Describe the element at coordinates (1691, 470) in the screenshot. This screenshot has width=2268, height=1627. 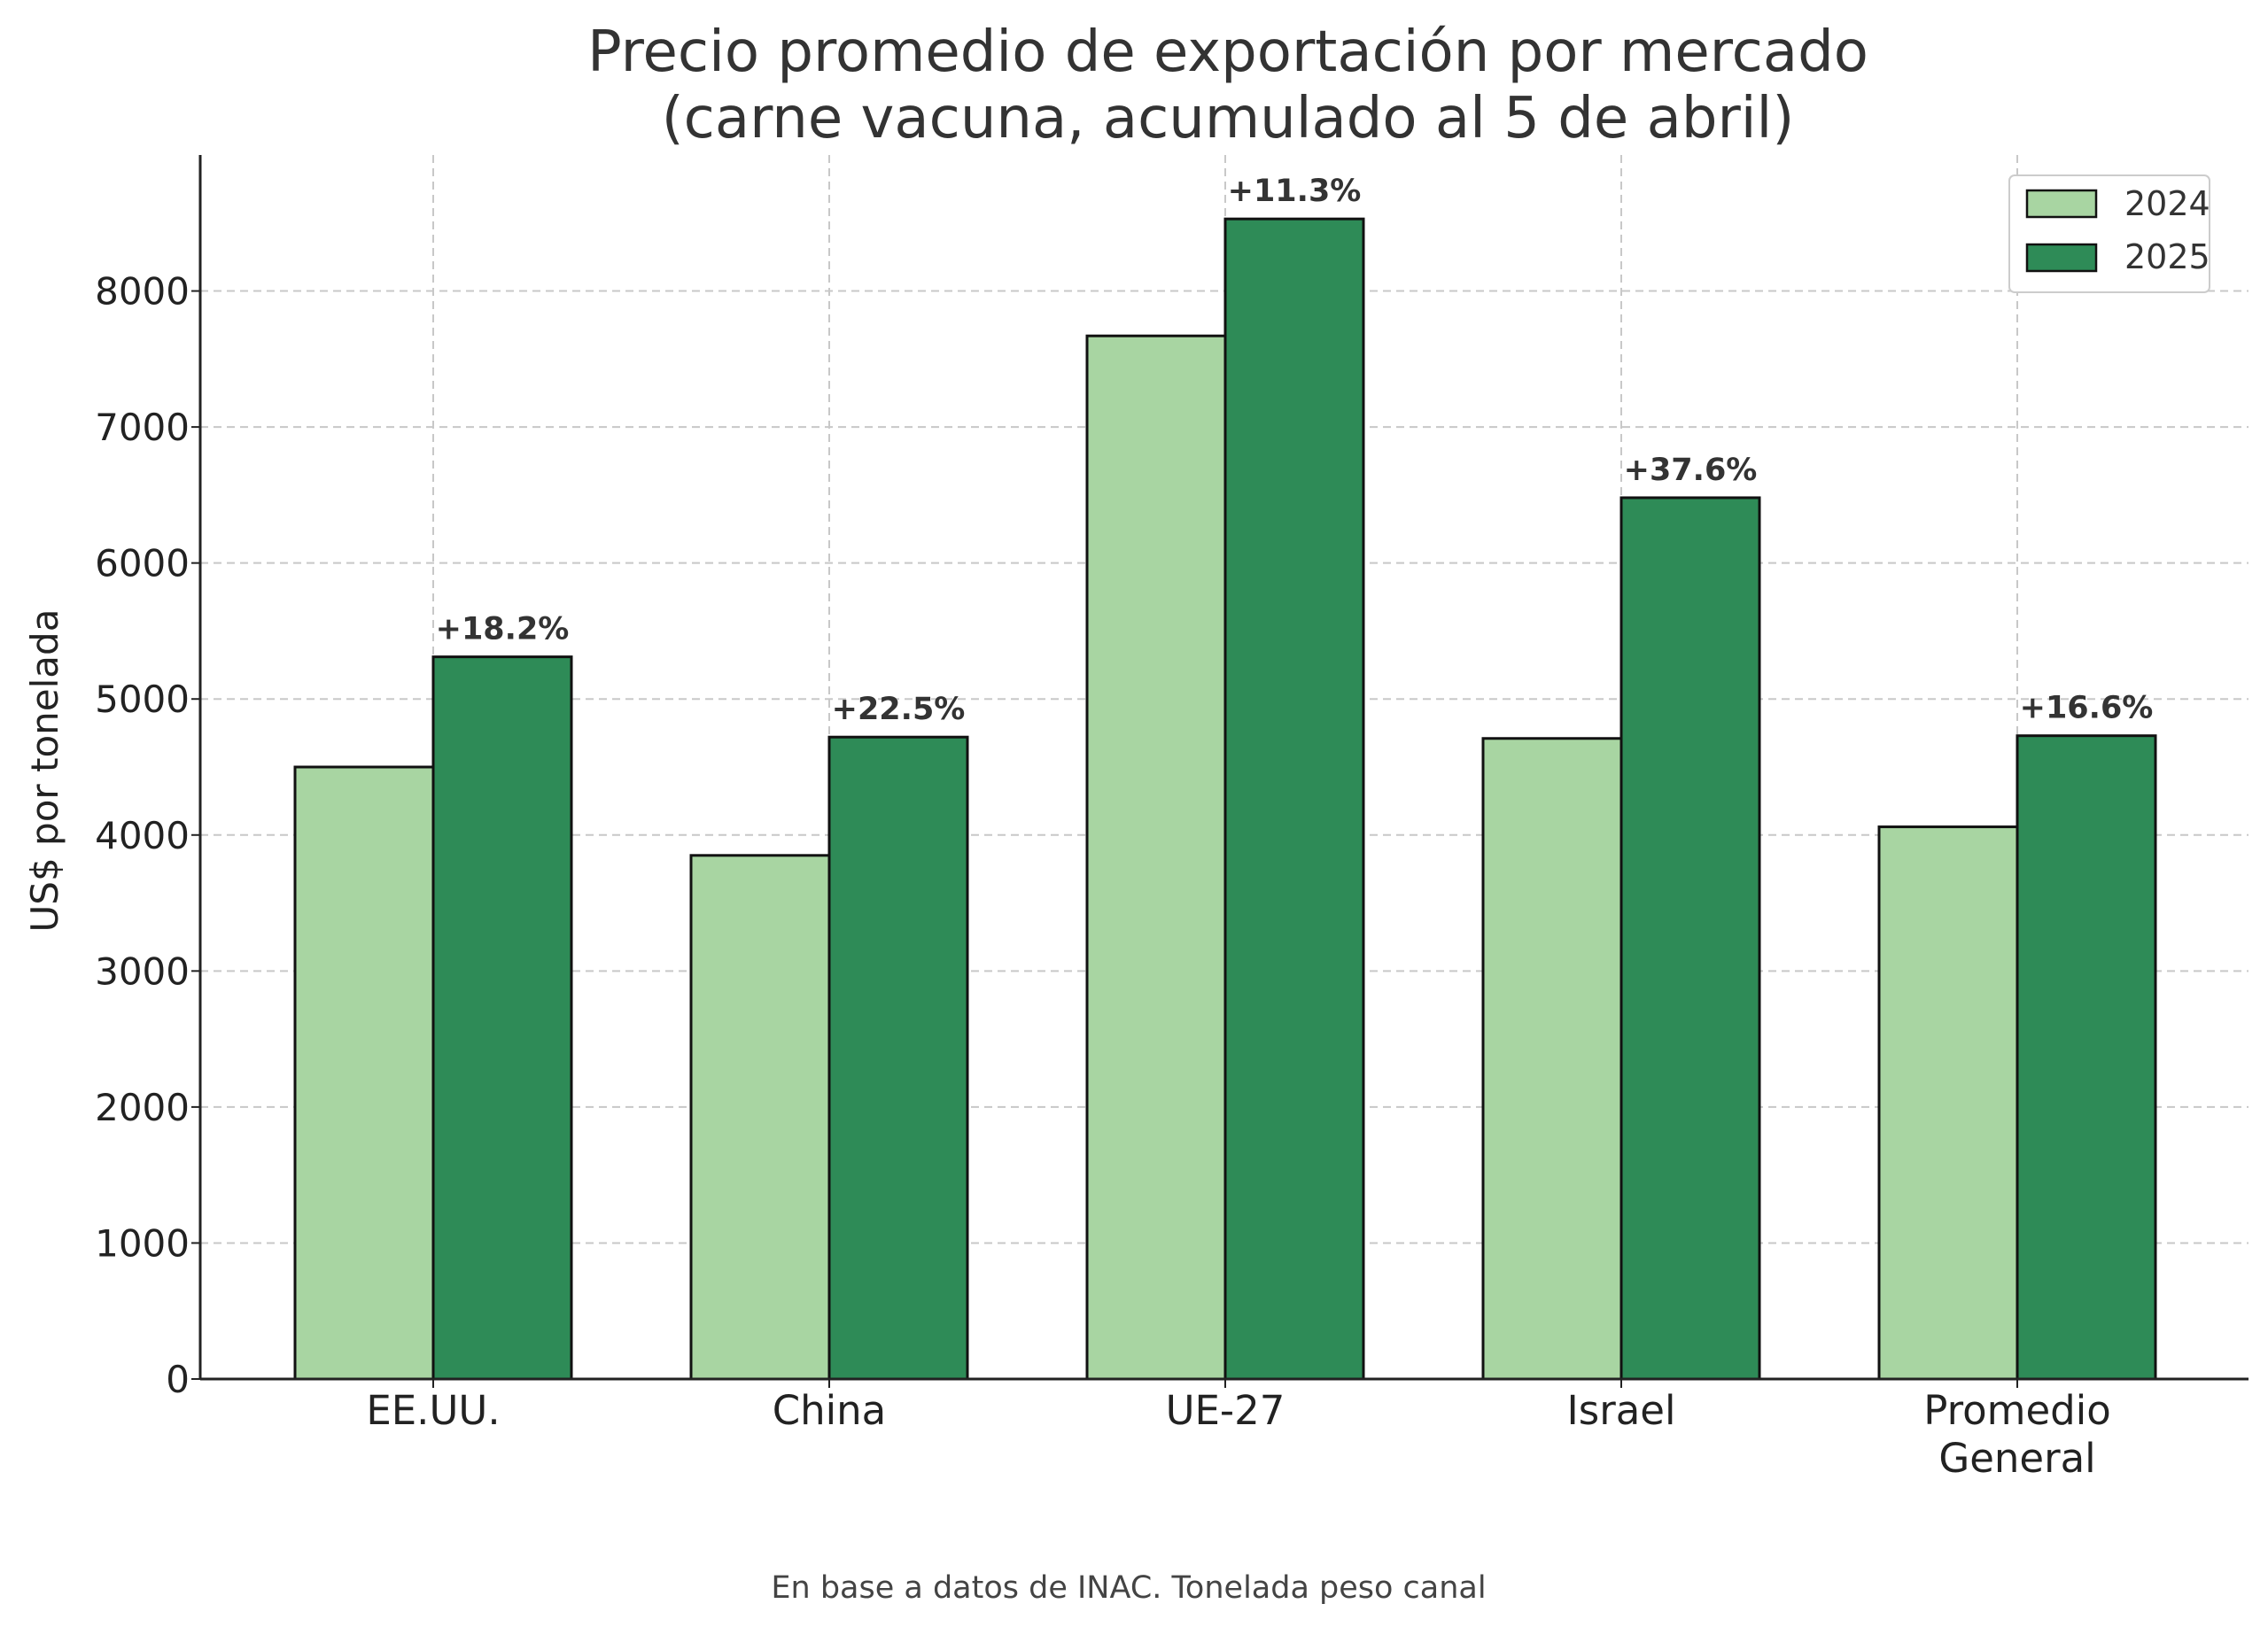
I see `data-label-3: +37.6%` at that location.